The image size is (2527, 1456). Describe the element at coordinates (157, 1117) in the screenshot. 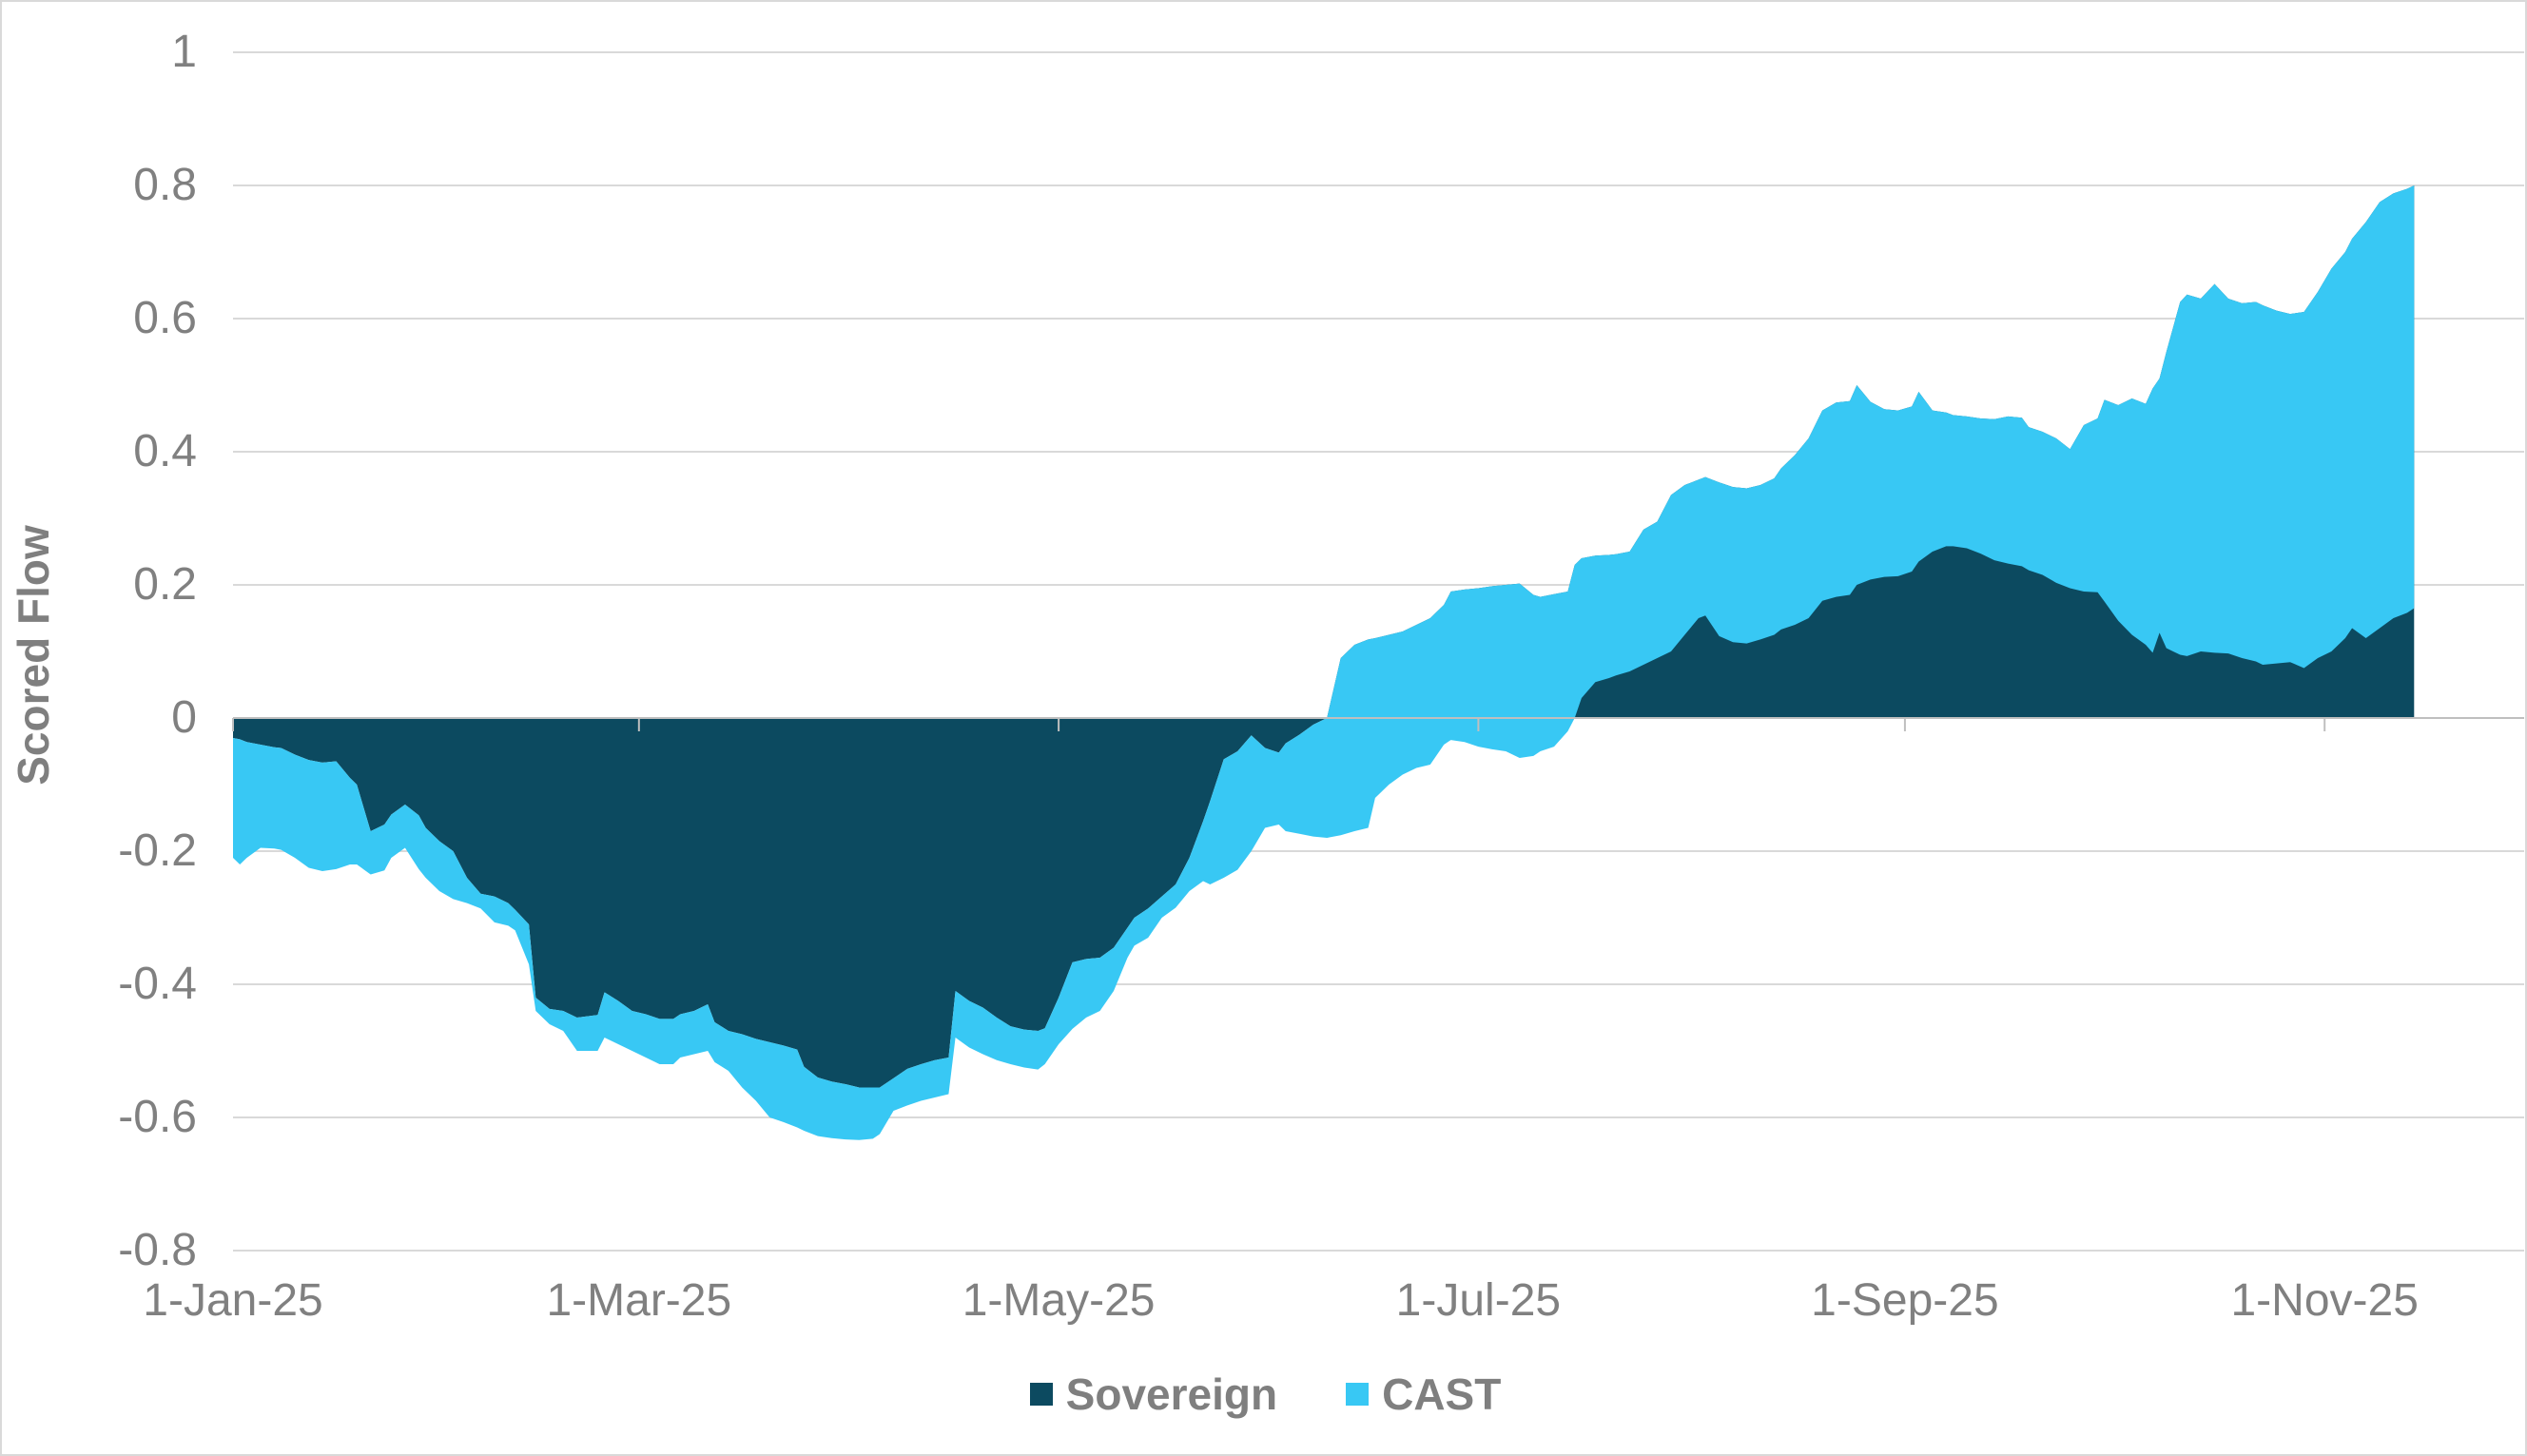

I see `y-tick-label--0.6: -0.6` at that location.